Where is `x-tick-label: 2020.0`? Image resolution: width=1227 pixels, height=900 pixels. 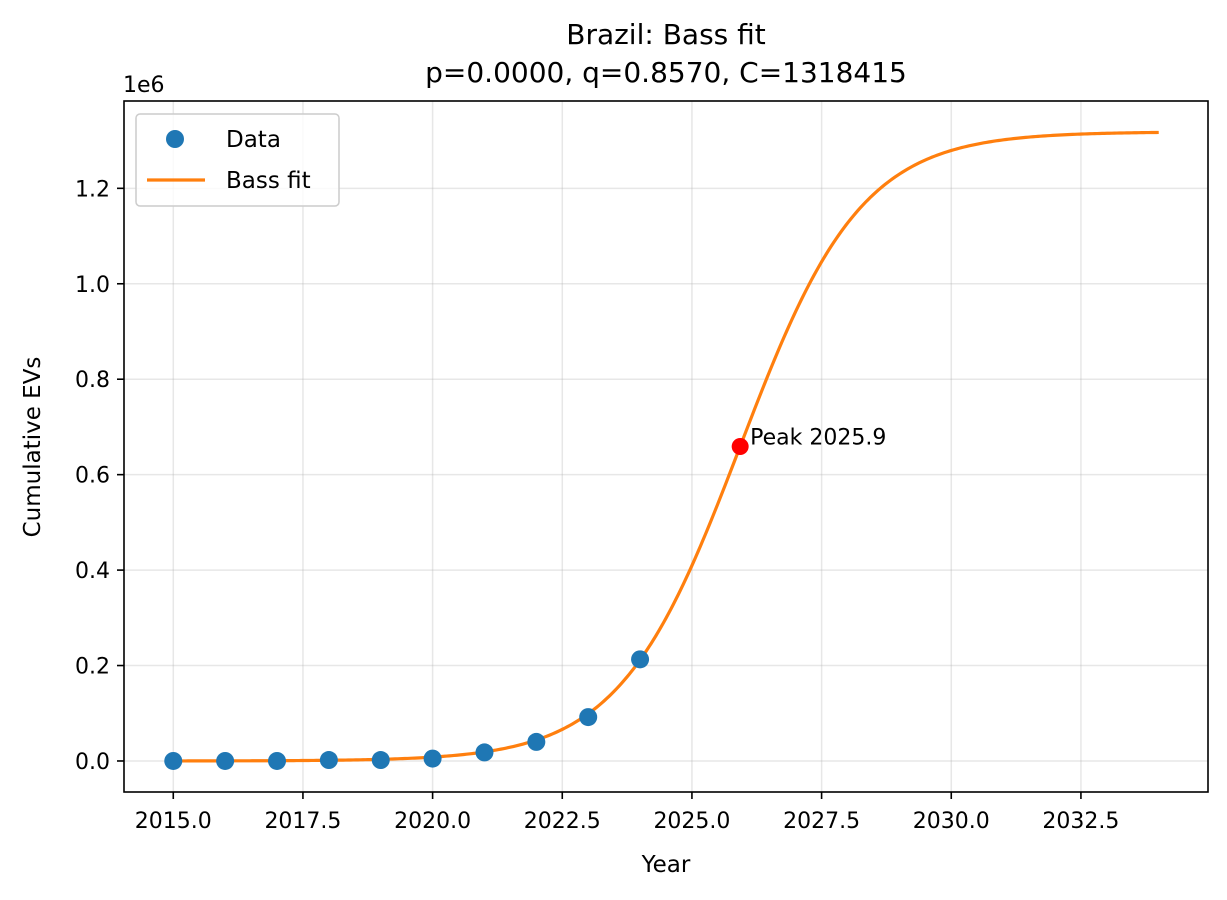
x-tick-label: 2020.0 is located at coordinates (432, 821).